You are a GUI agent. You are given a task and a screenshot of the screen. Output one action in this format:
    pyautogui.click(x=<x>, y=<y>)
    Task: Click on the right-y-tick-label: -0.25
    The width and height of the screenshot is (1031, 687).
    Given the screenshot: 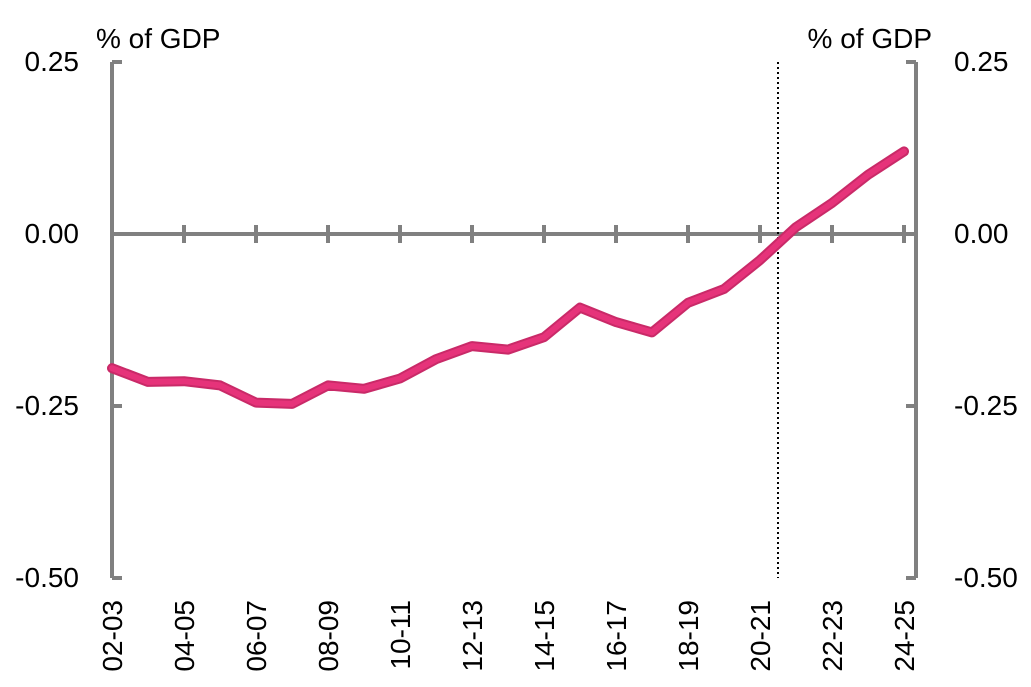 What is the action you would take?
    pyautogui.click(x=986, y=405)
    